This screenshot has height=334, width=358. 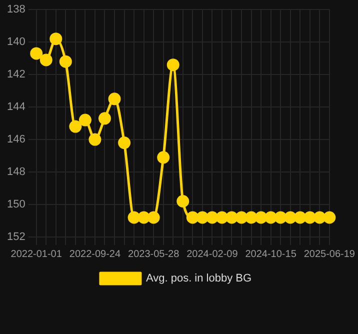 I want to click on x-tick-label: 2023-05-28, so click(x=154, y=254).